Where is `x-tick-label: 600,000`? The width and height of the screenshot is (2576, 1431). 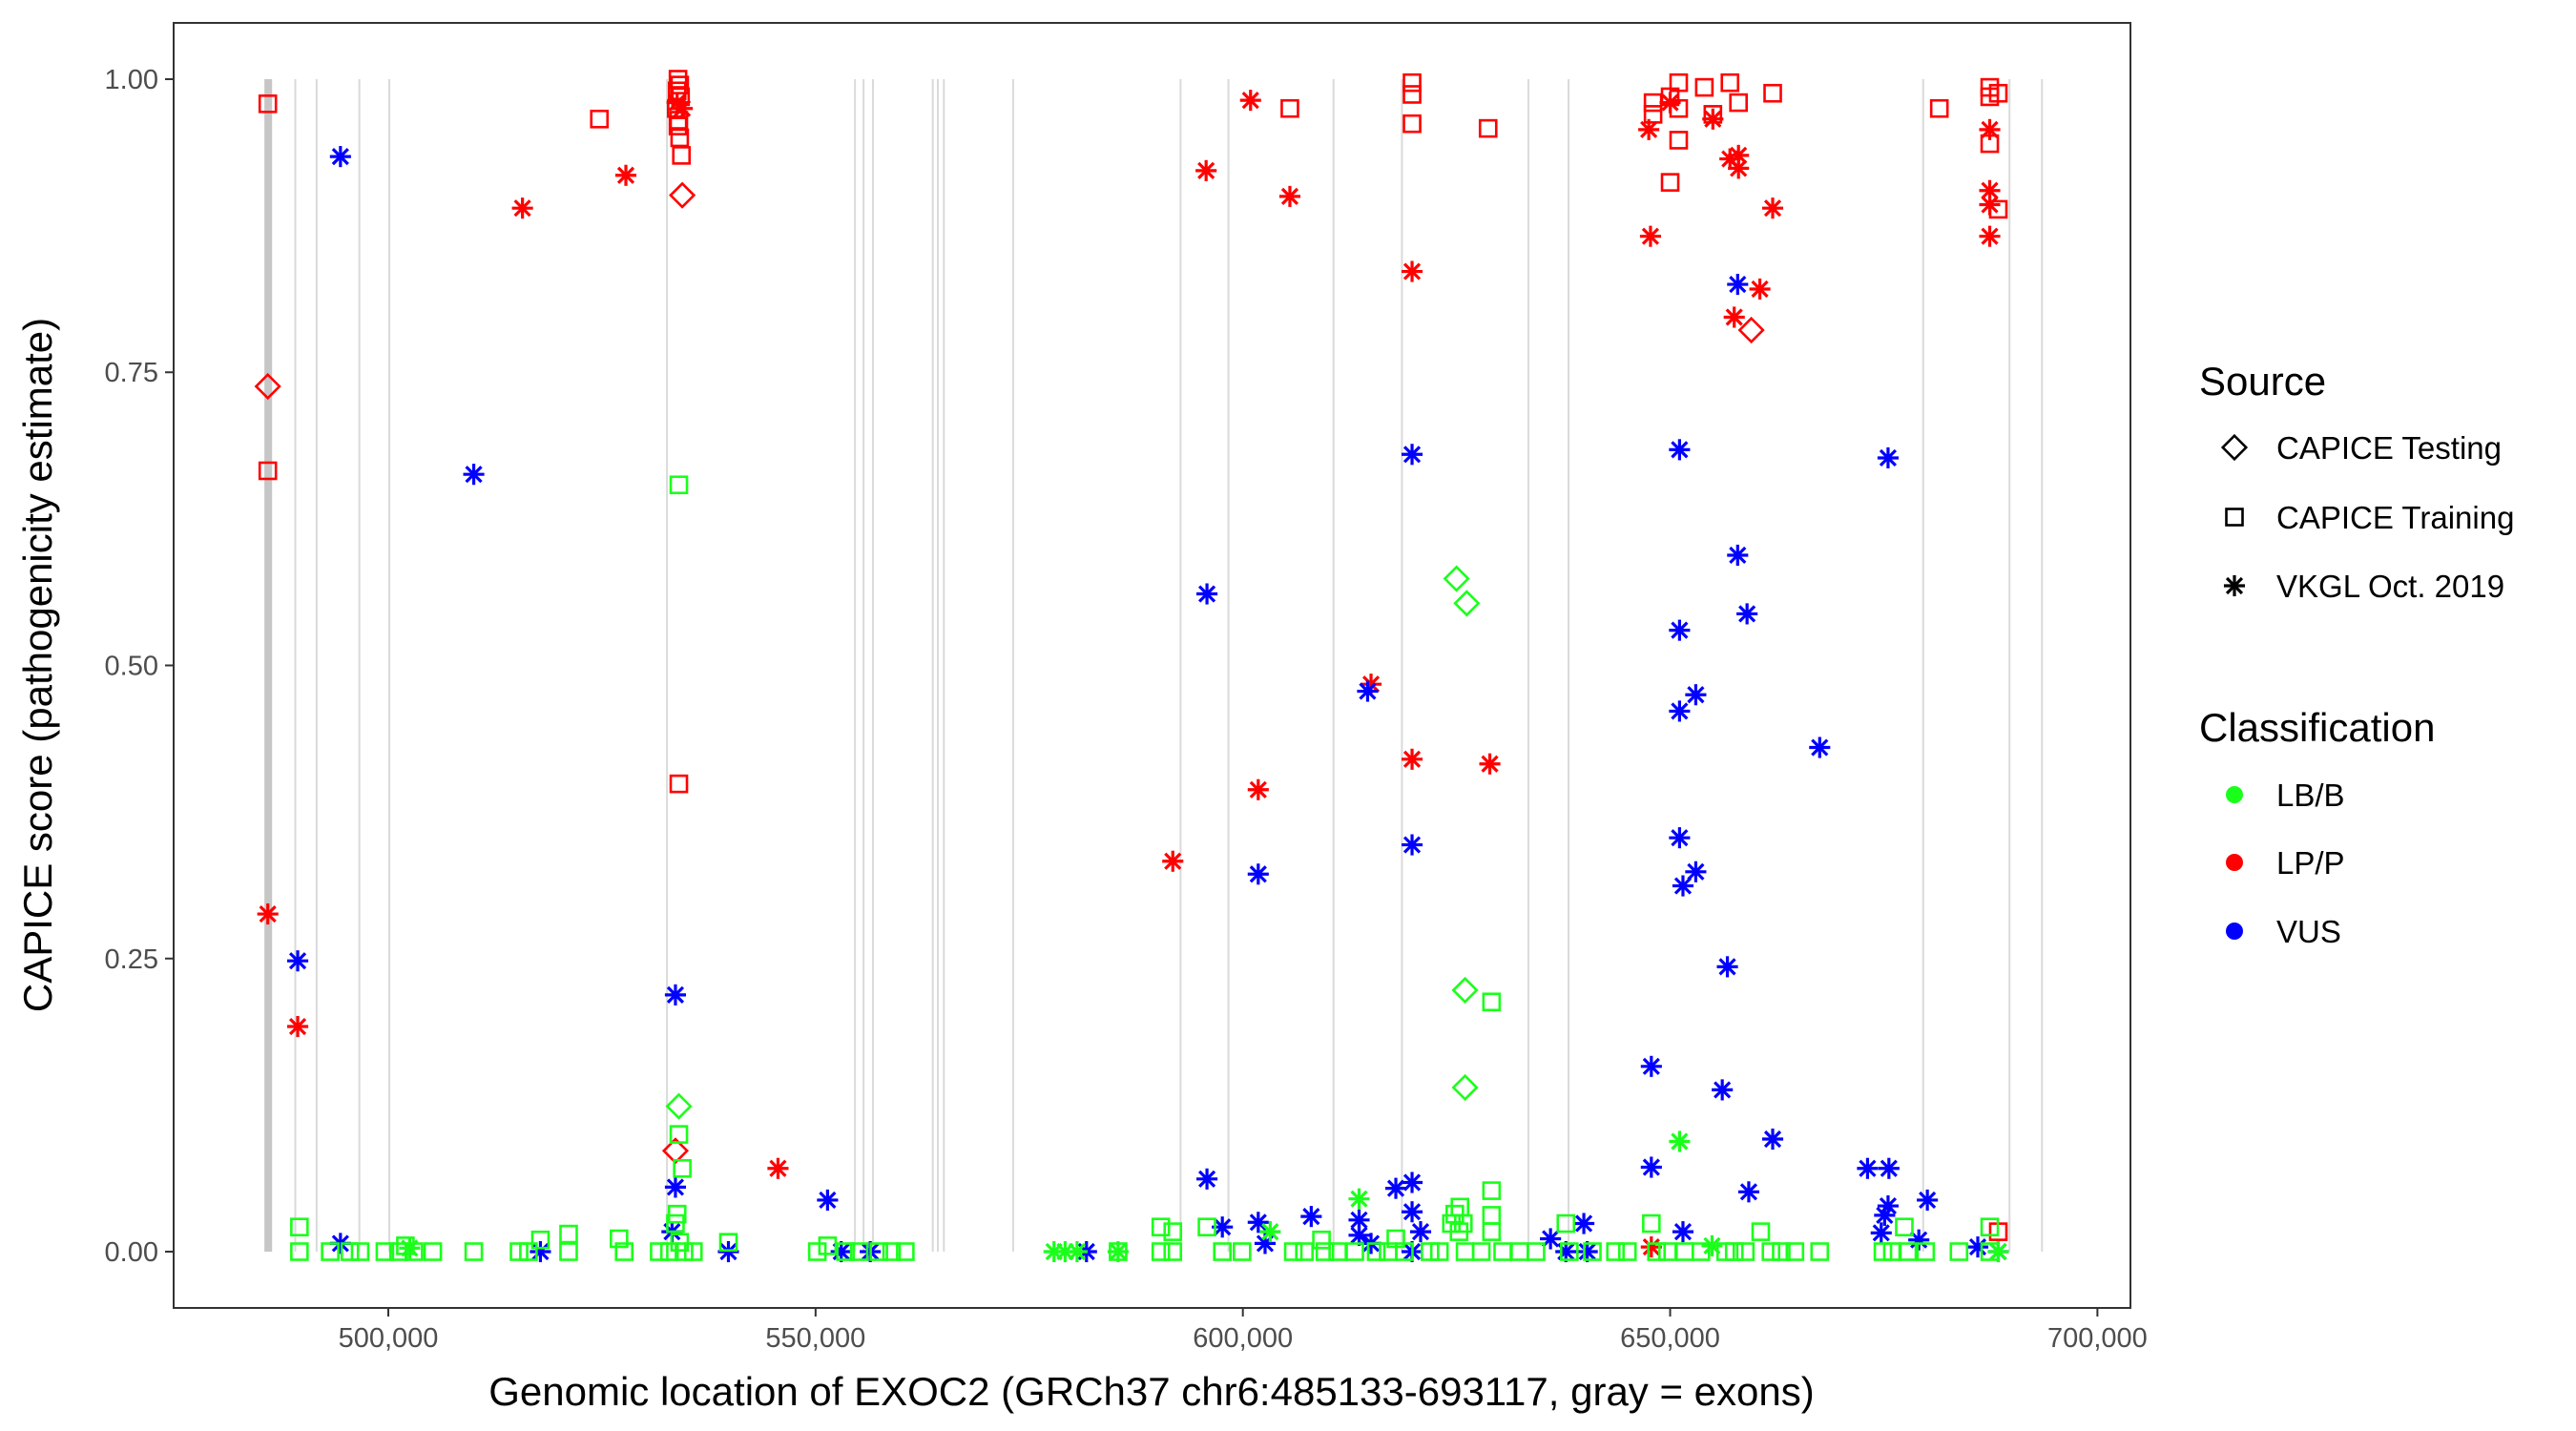 x-tick-label: 600,000 is located at coordinates (1243, 1338).